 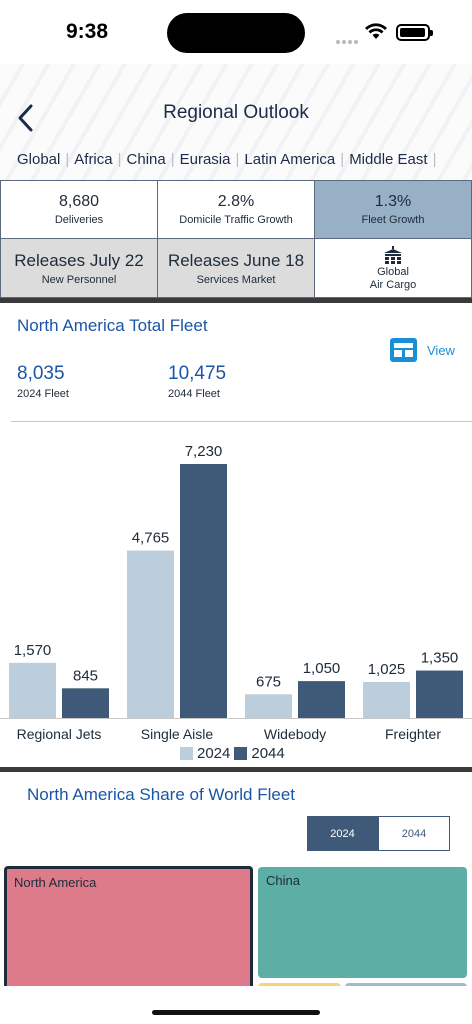 What do you see at coordinates (393, 220) in the screenshot?
I see `fleet-growth-label: Fleet Growth` at bounding box center [393, 220].